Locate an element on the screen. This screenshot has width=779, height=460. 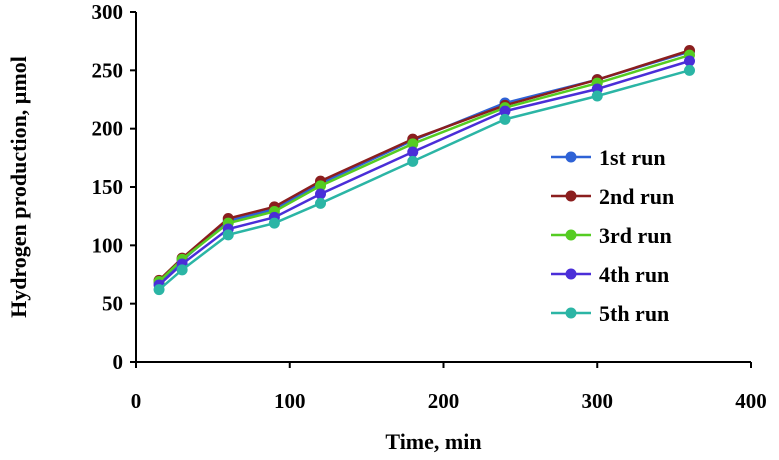
legend-label: 5th run is located at coordinates (634, 313).